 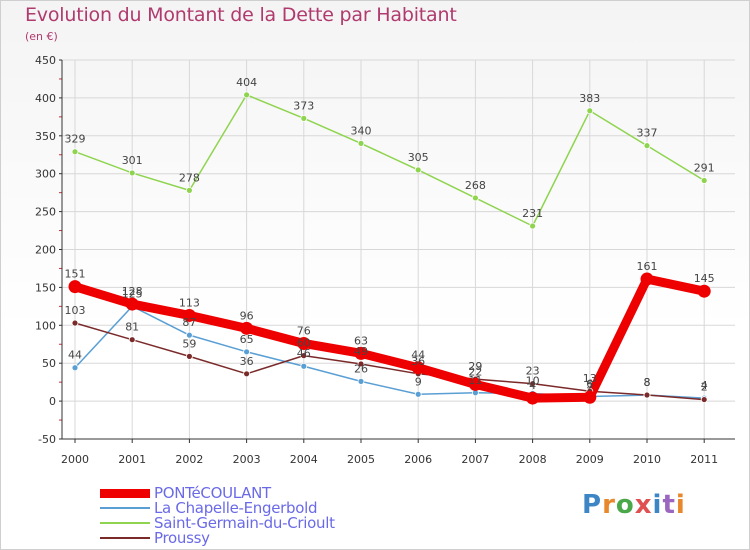 I want to click on data-label-0: 76, so click(x=304, y=330).